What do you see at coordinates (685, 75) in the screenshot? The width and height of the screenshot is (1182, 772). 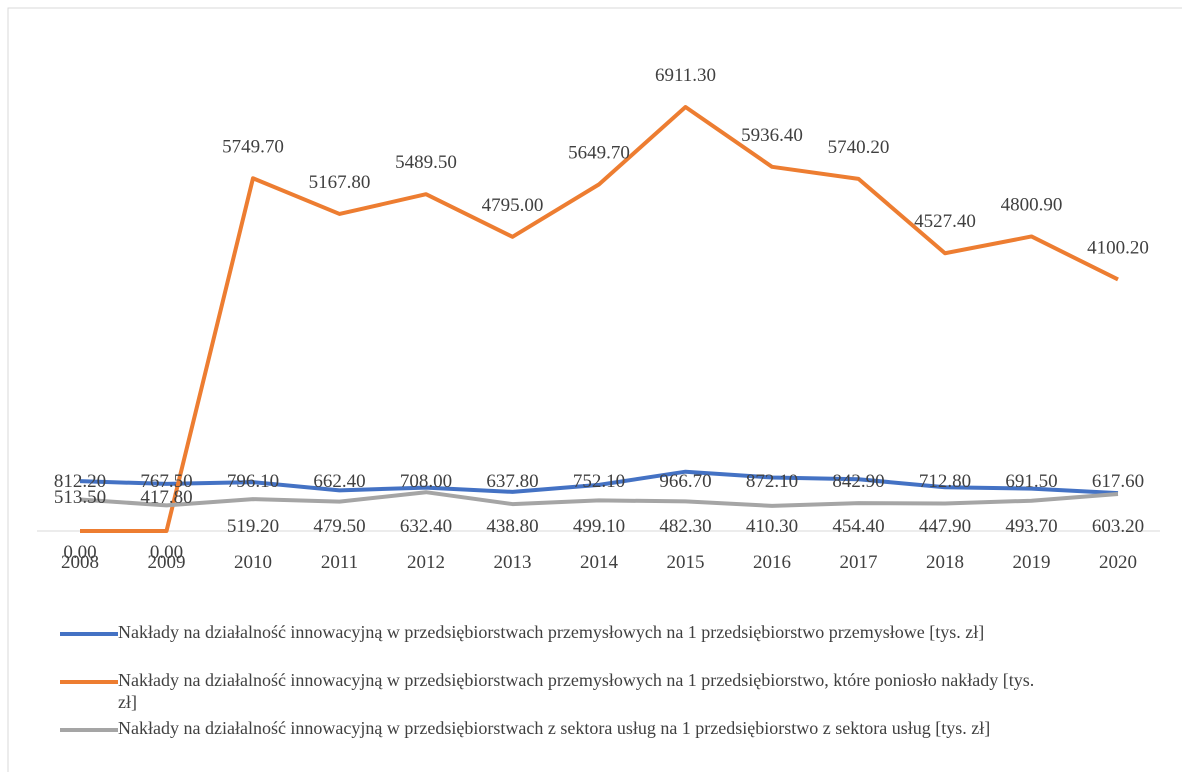 I see `data-label: 6911.30` at bounding box center [685, 75].